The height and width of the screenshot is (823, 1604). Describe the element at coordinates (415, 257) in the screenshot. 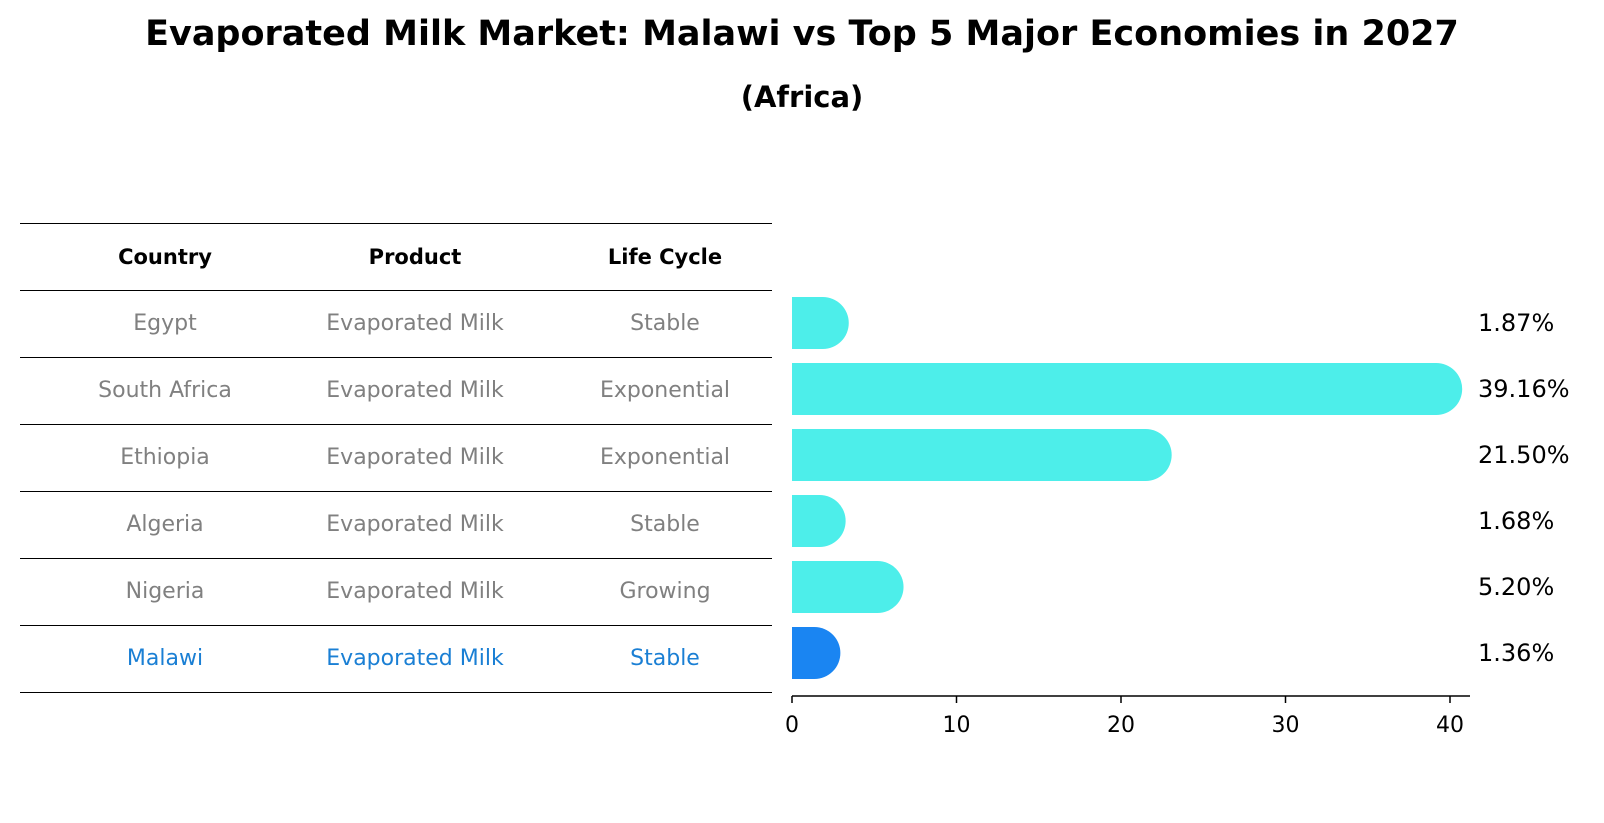

I see `column-header-product: Product` at that location.